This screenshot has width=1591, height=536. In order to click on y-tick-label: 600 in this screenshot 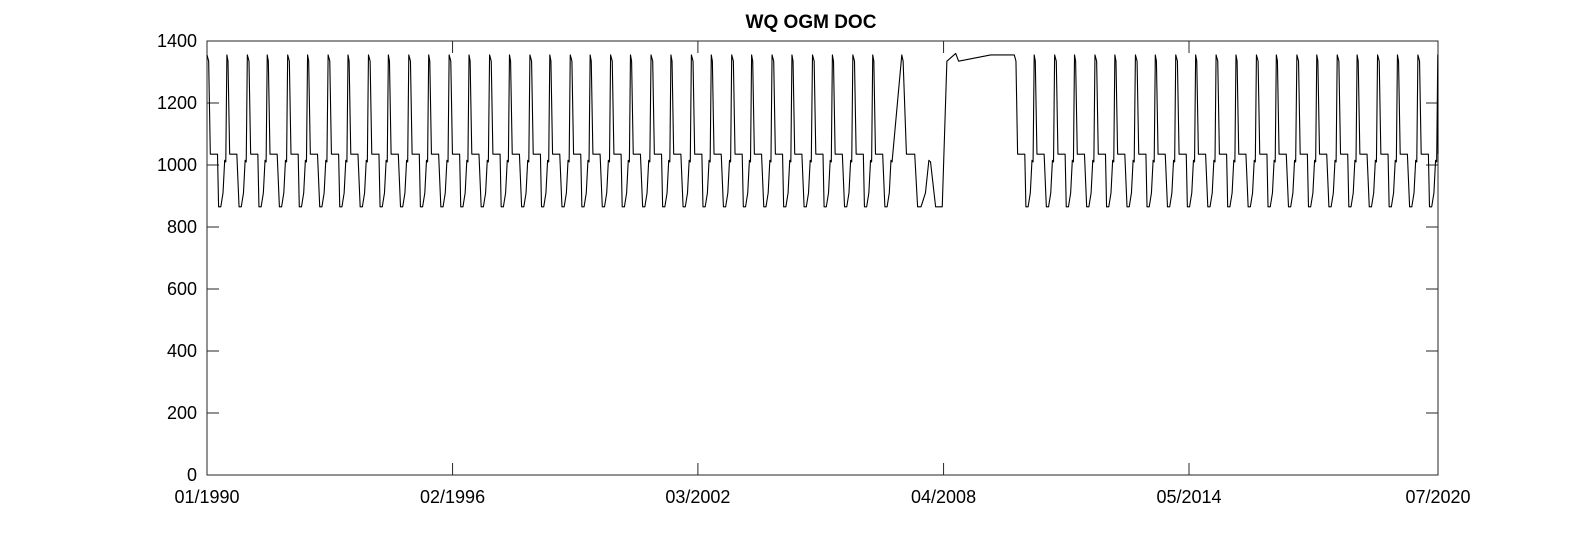, I will do `click(182, 289)`.